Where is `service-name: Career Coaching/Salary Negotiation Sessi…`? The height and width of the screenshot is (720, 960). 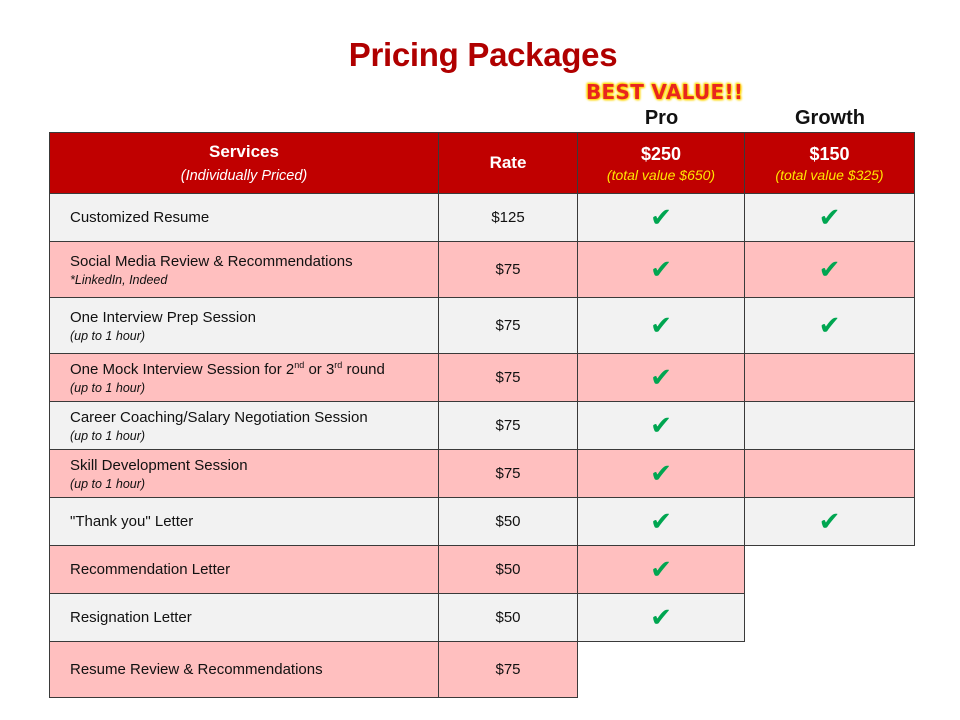
service-name: Career Coaching/Salary Negotiation Sessi… is located at coordinates (219, 417).